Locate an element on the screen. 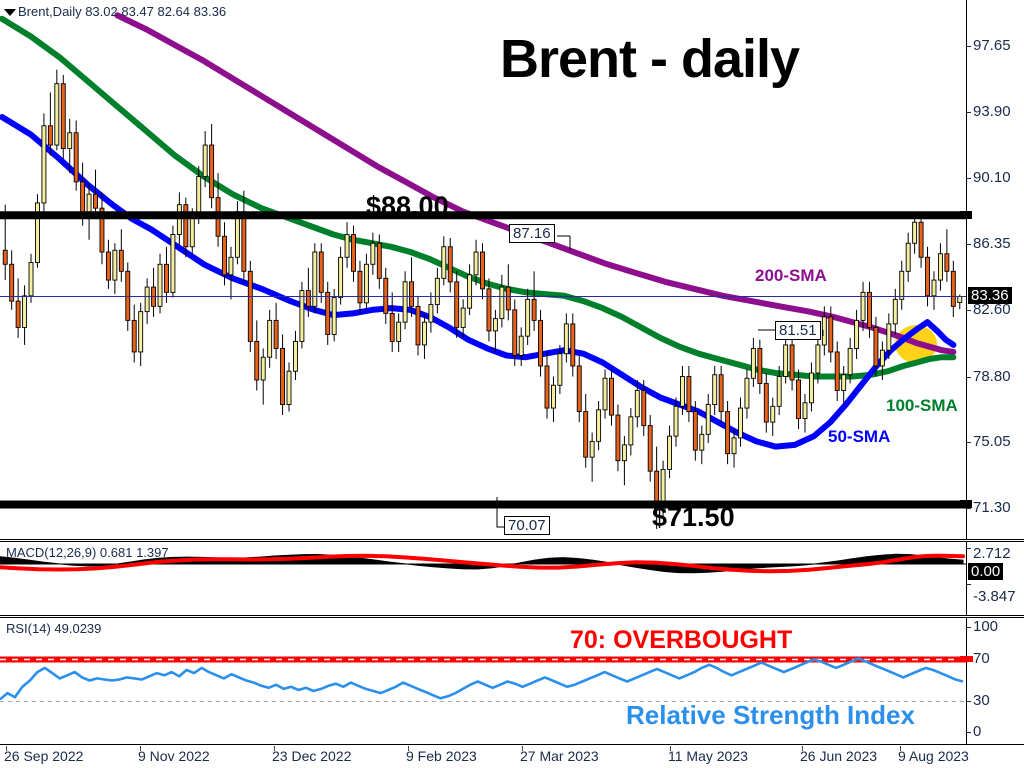 This screenshot has width=1024, height=768. price-axis-label: 97.65 is located at coordinates (992, 45).